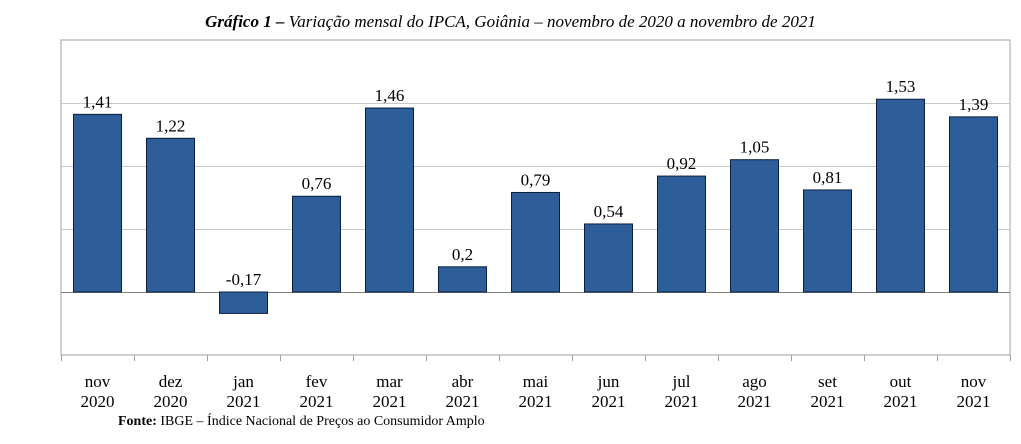  I want to click on data-label: 0,79, so click(536, 179).